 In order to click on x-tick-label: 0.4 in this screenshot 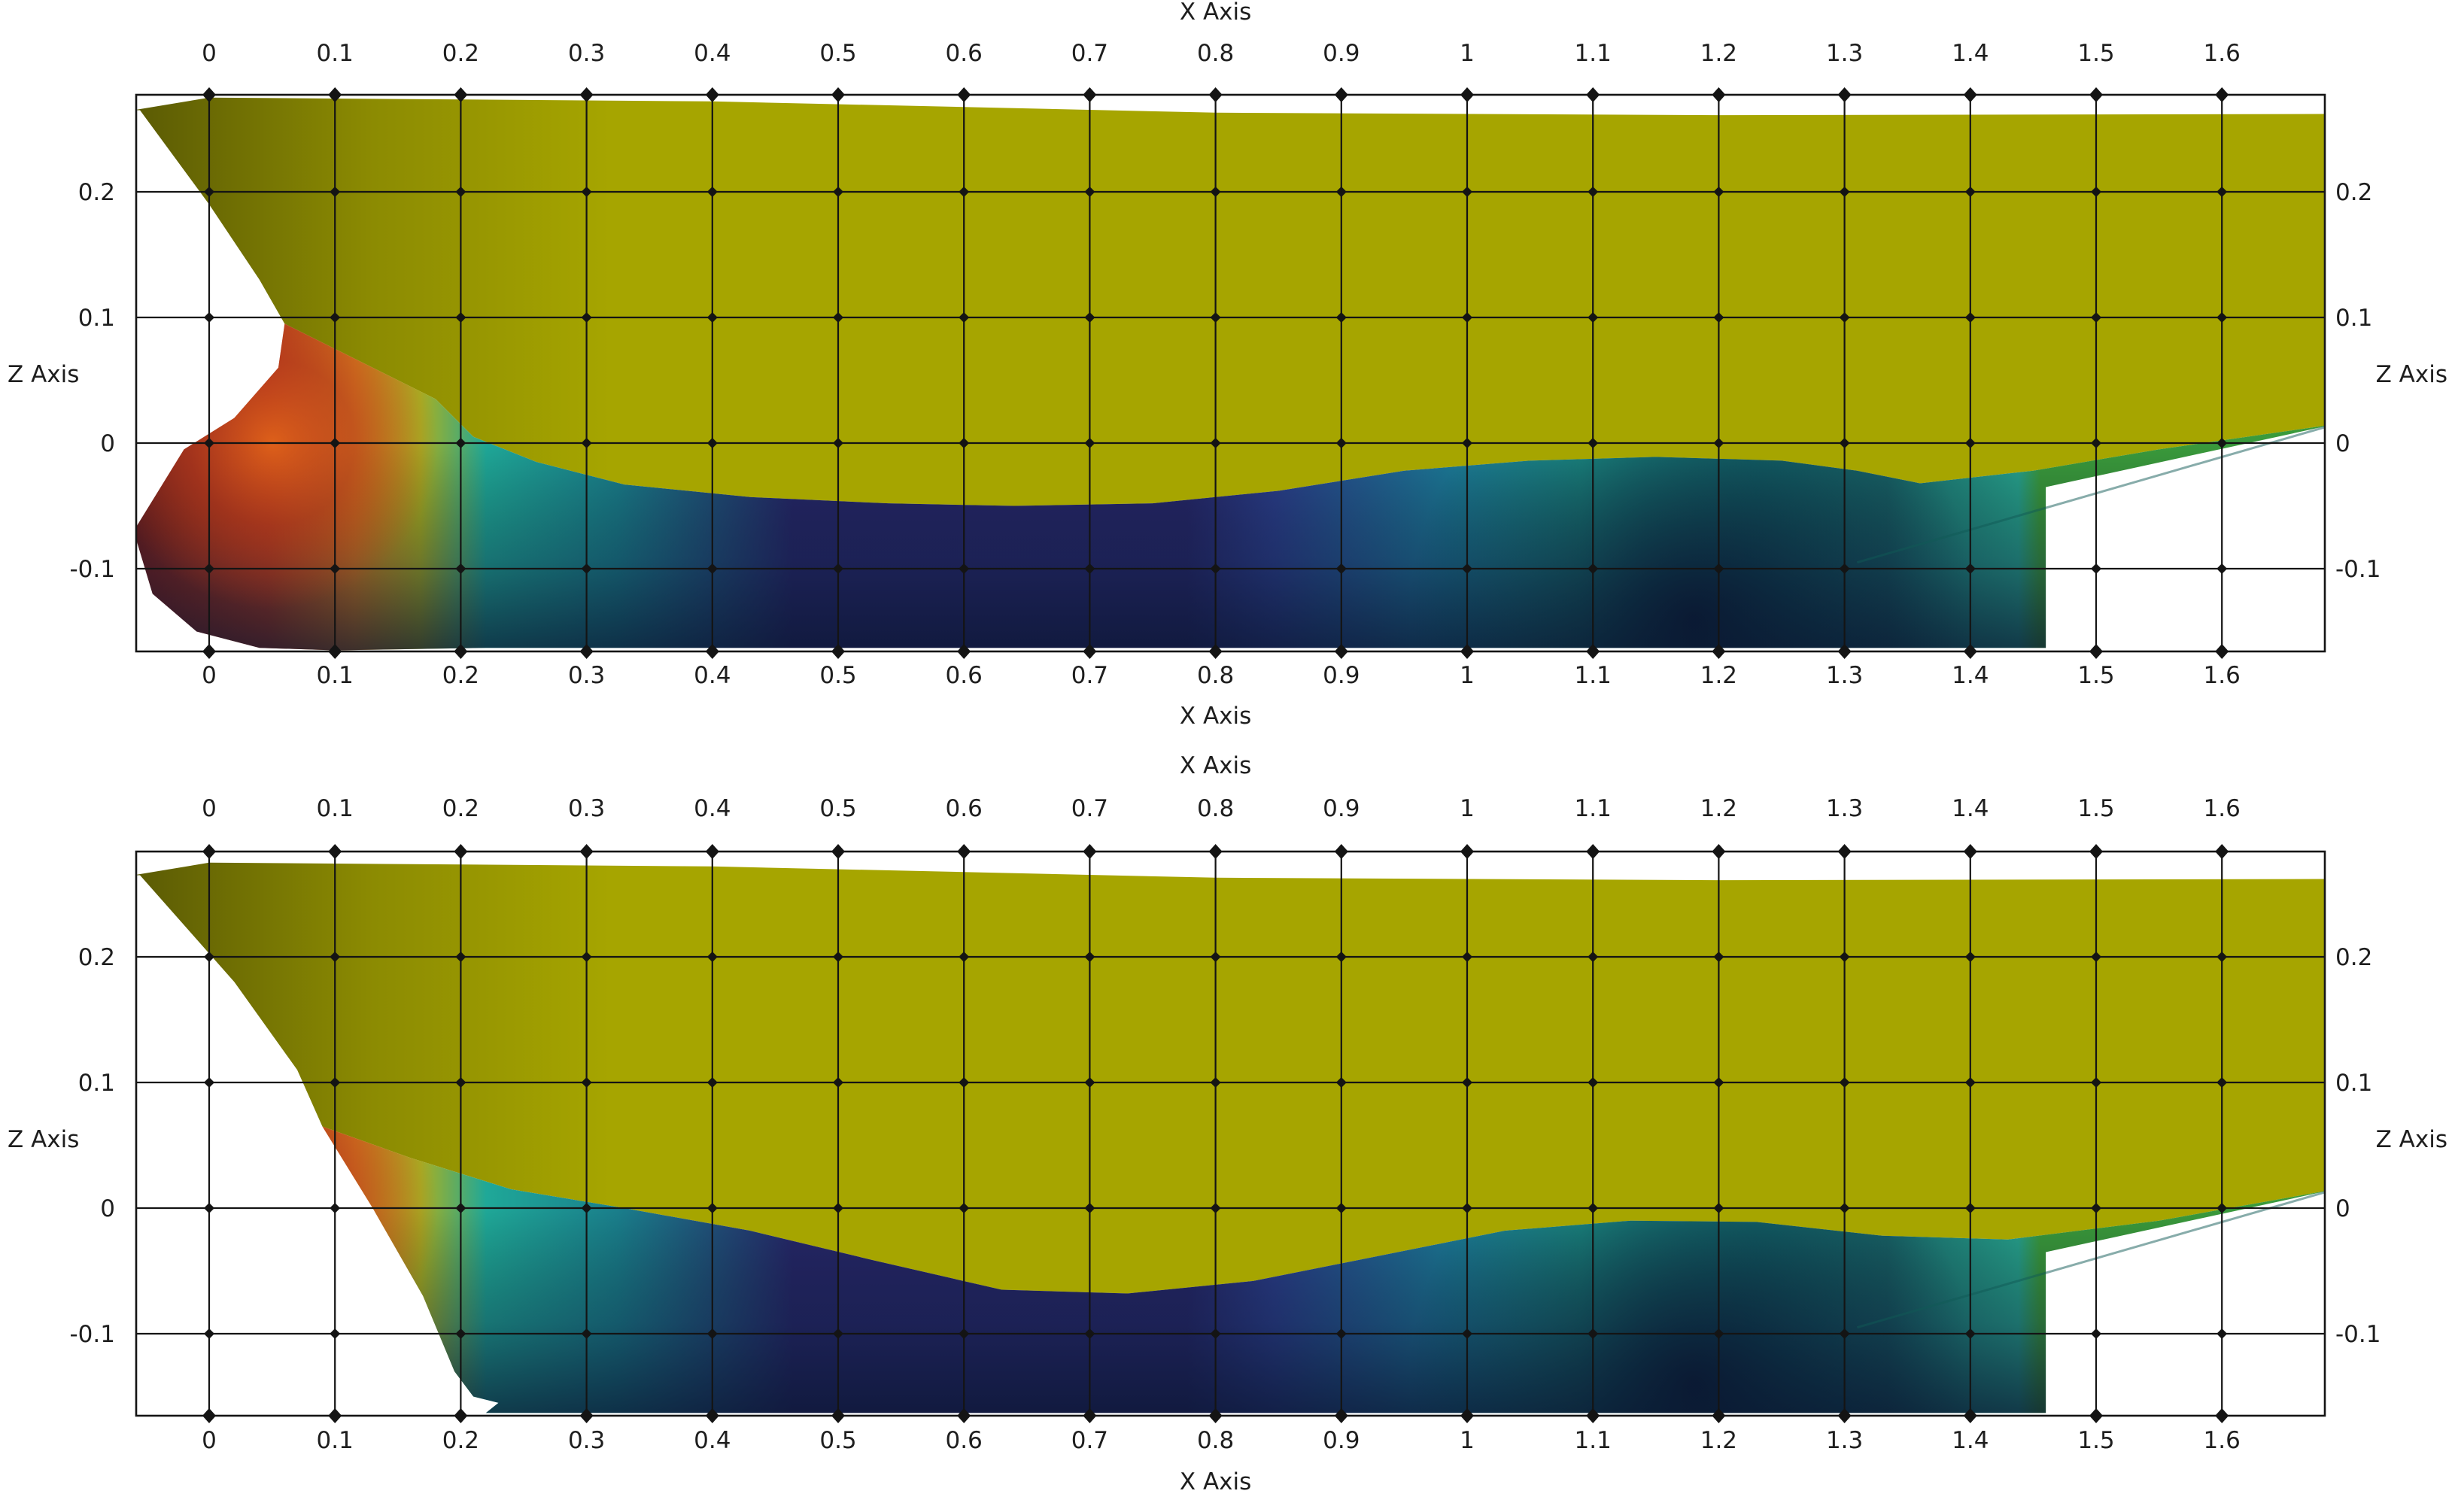, I will do `click(712, 1440)`.